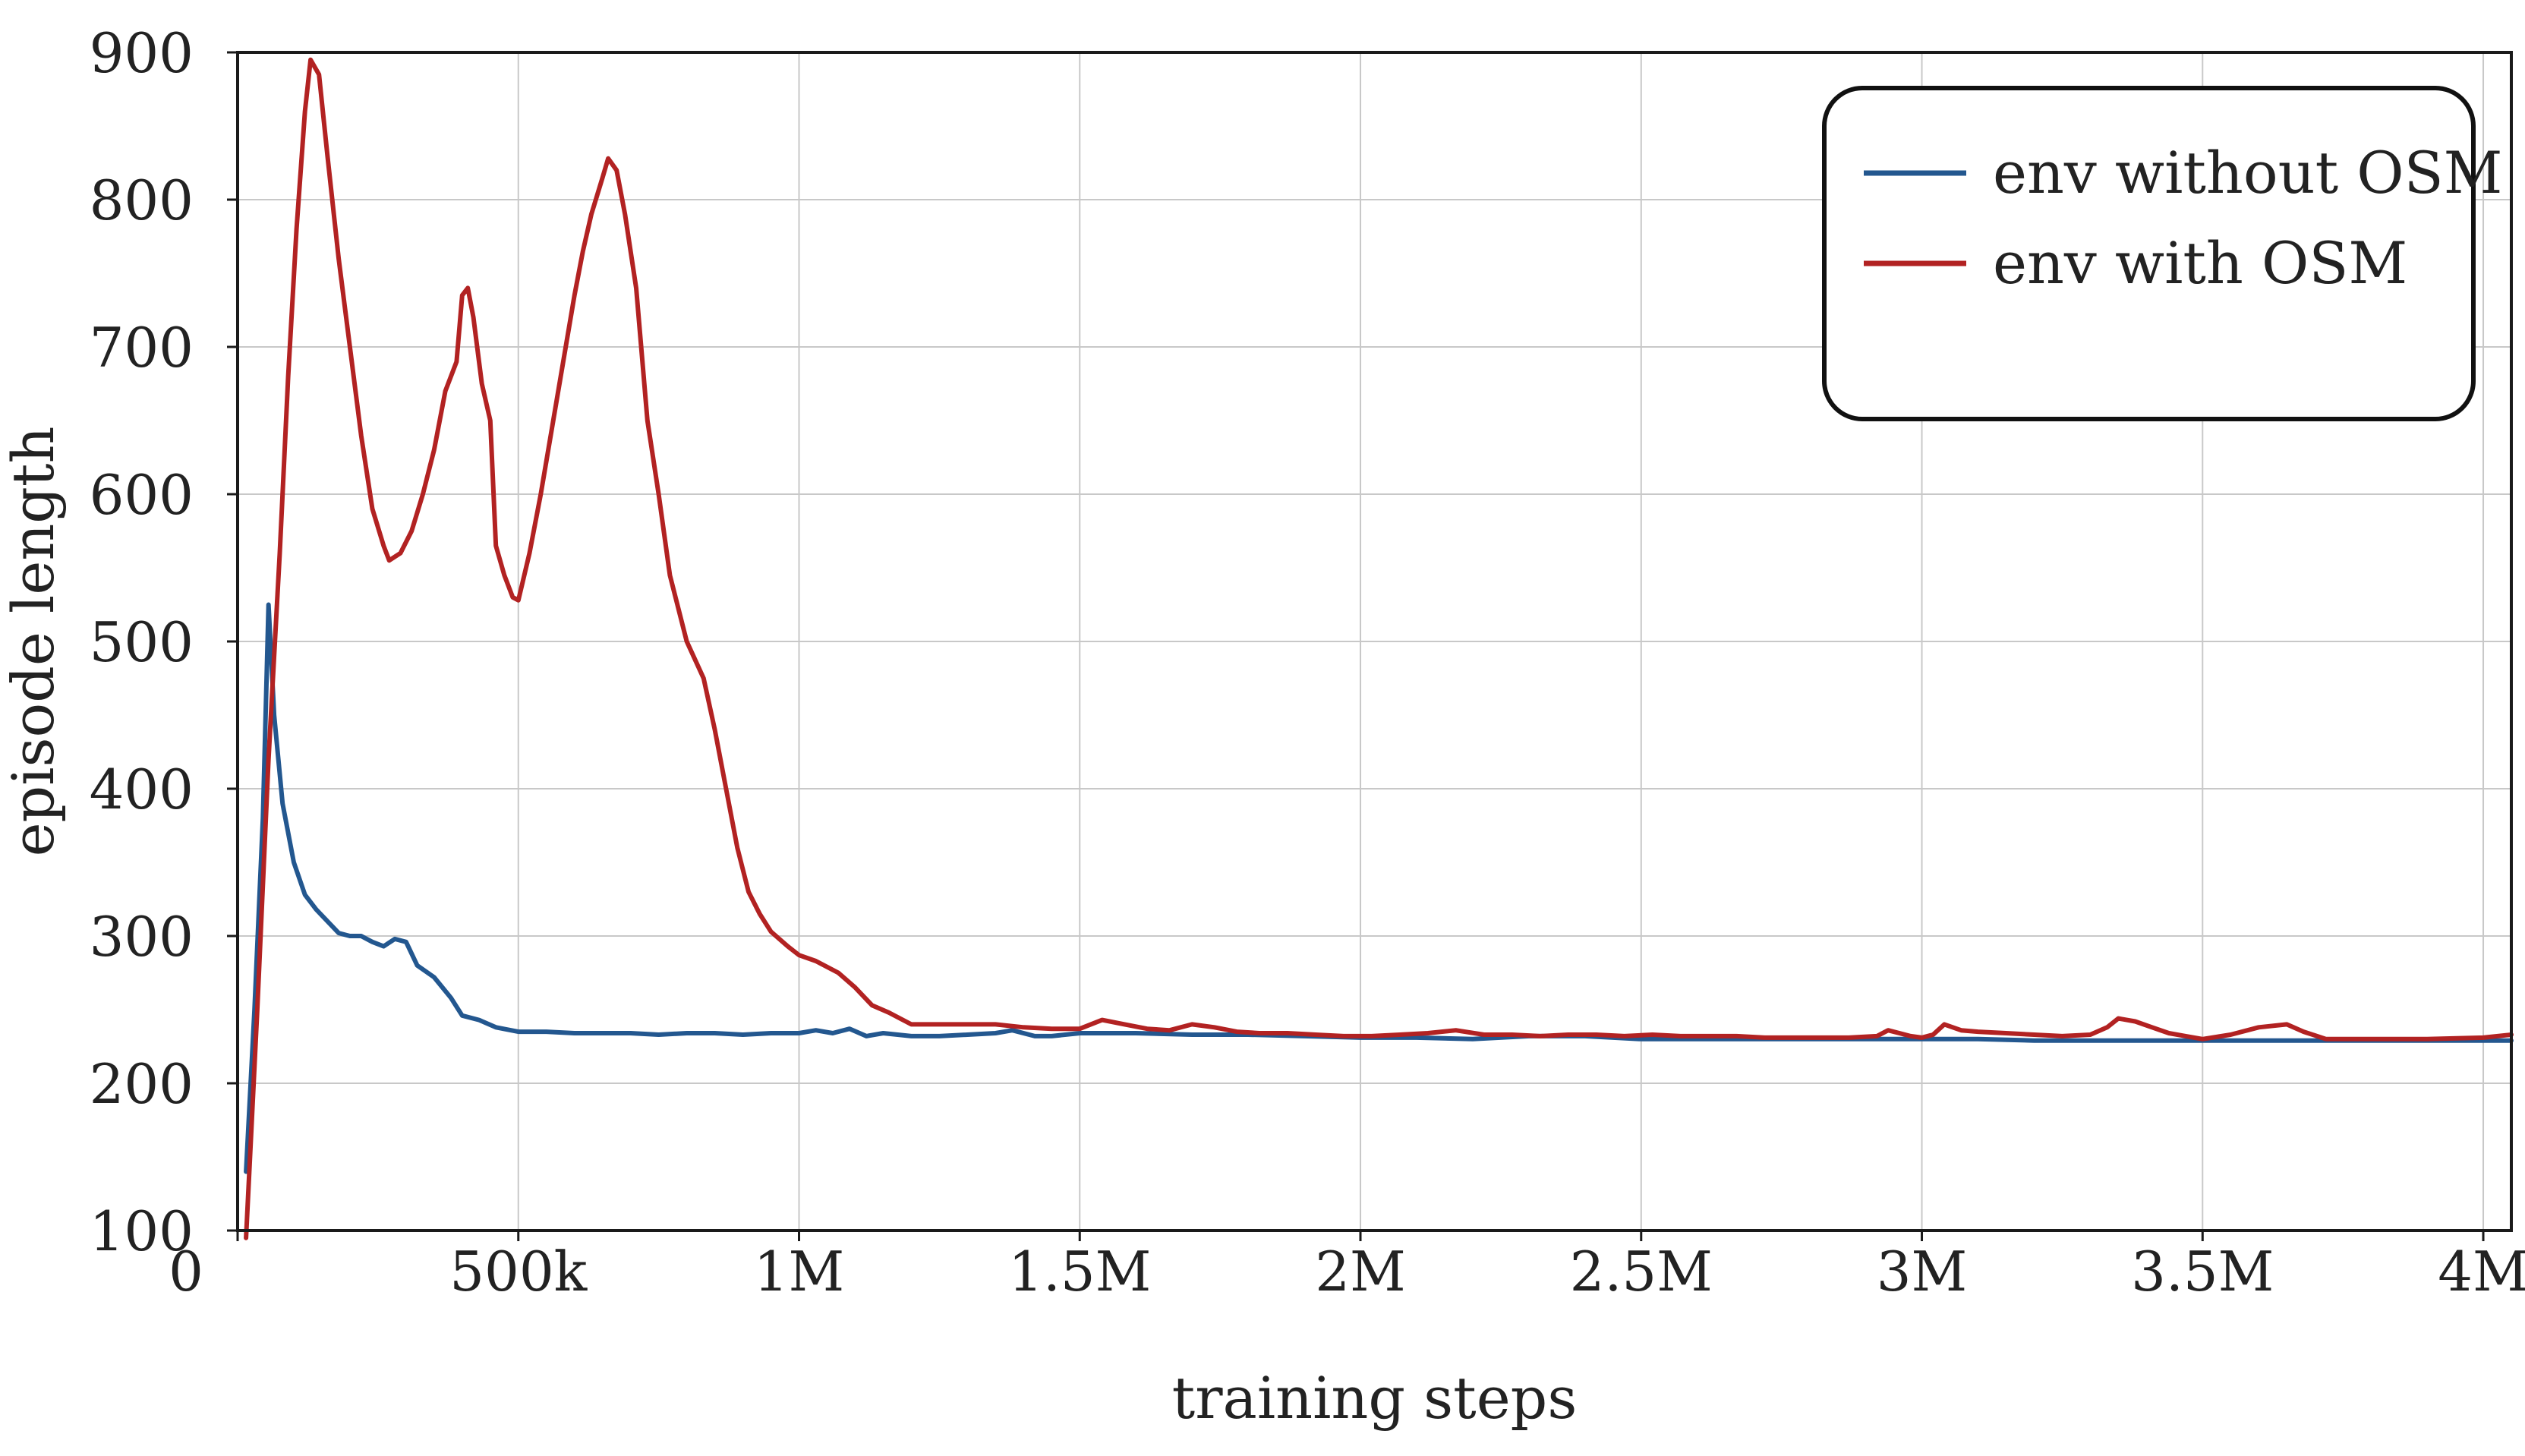  I want to click on legend: env without OSM env with OSM, so click(2162, 253).